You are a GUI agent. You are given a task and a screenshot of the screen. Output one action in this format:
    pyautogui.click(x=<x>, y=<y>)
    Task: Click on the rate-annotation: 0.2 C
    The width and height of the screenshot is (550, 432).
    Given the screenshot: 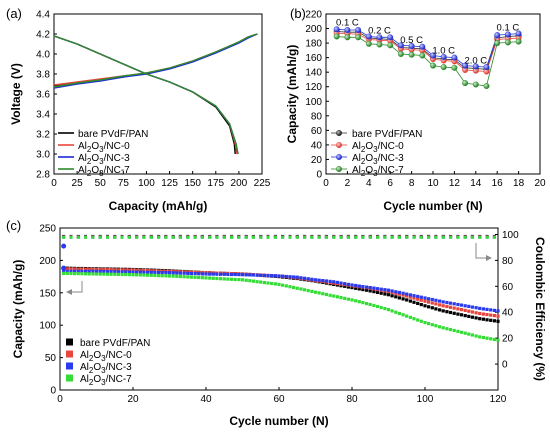 What is the action you would take?
    pyautogui.click(x=379, y=31)
    